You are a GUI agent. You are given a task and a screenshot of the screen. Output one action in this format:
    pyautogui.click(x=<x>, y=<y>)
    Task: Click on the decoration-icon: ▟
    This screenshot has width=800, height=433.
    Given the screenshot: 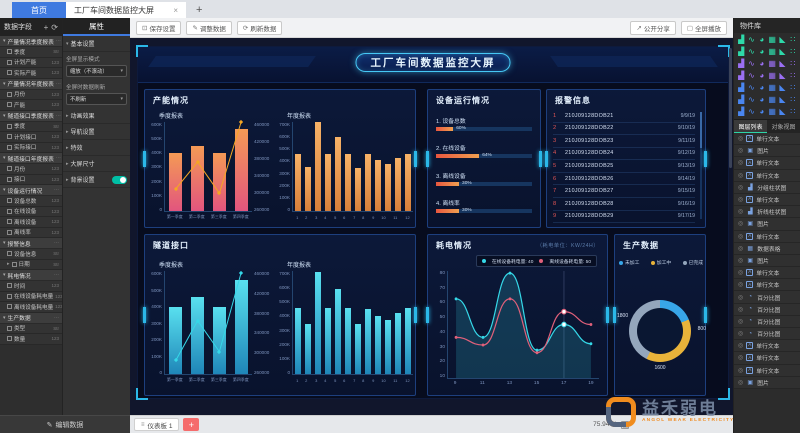 What is the action you would take?
    pyautogui.click(x=741, y=111)
    